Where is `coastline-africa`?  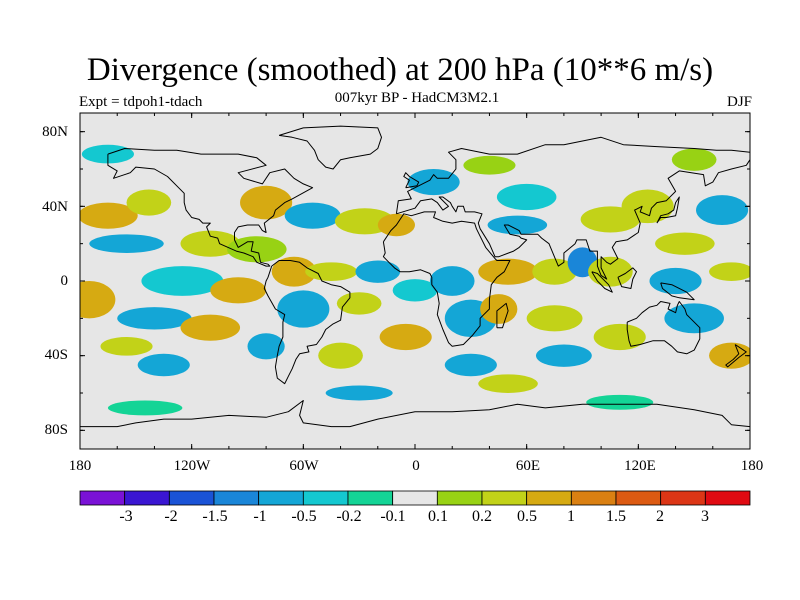 coastline-africa is located at coordinates (446, 279).